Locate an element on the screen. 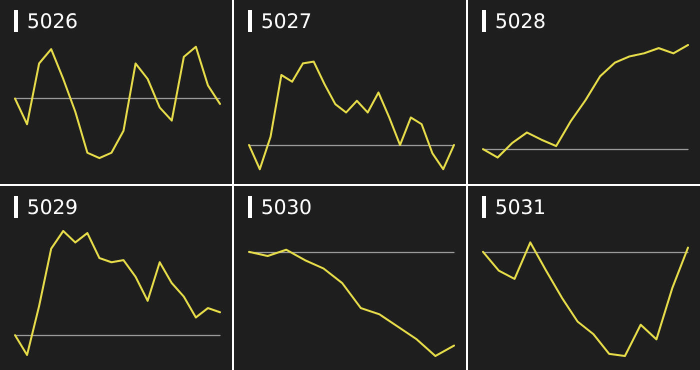 The height and width of the screenshot is (370, 700). chart-title: 5031 is located at coordinates (520, 207).